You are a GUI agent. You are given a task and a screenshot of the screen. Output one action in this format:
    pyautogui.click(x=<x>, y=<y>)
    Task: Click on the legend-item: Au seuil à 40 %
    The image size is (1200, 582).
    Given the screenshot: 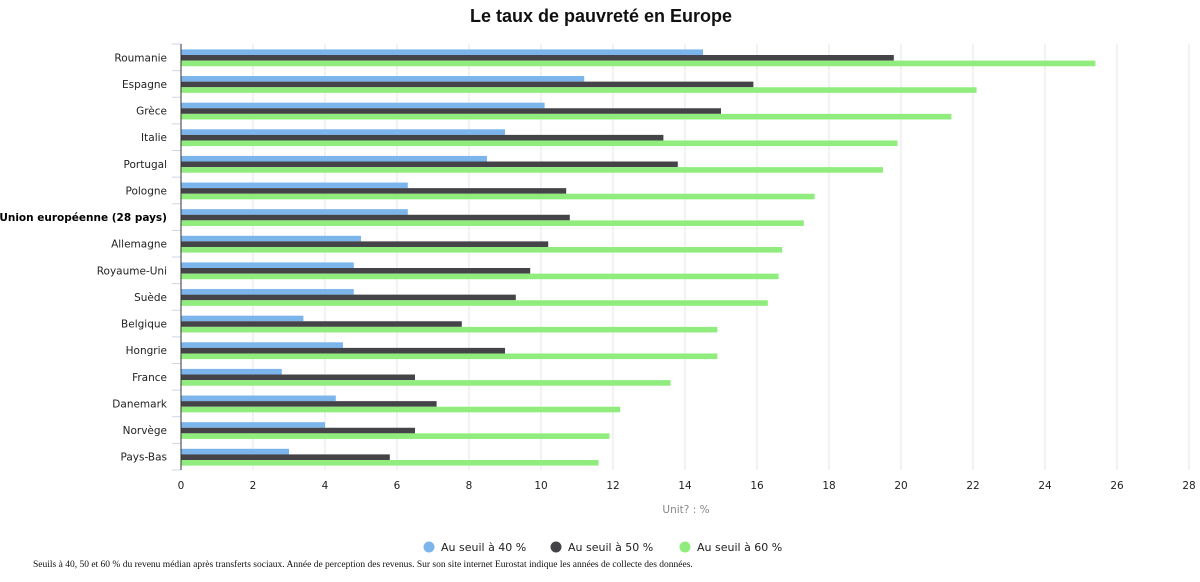 What is the action you would take?
    pyautogui.click(x=475, y=547)
    